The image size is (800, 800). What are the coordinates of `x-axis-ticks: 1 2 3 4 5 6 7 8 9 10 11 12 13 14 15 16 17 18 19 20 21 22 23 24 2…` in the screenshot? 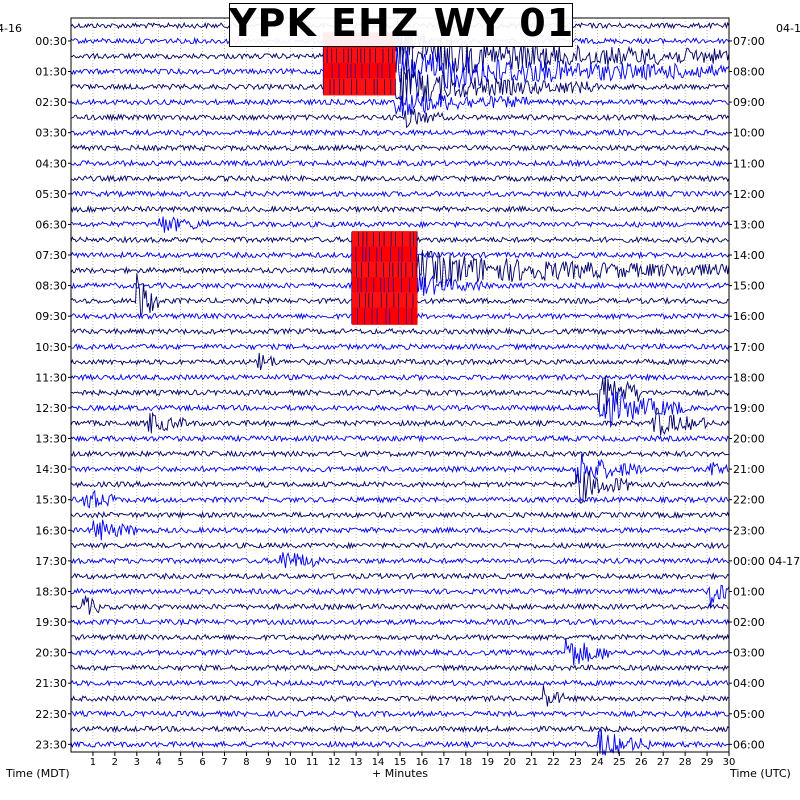 It's located at (413, 760).